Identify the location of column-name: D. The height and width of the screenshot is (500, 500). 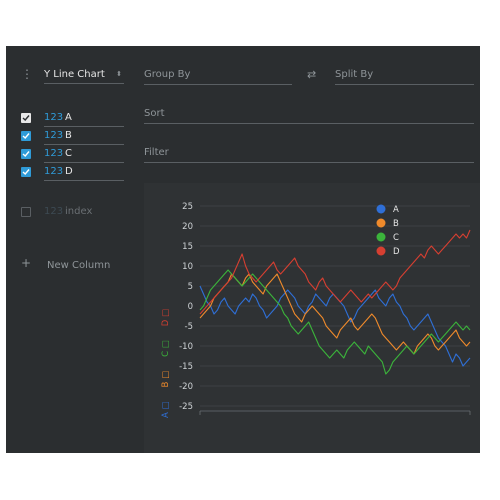
(69, 171).